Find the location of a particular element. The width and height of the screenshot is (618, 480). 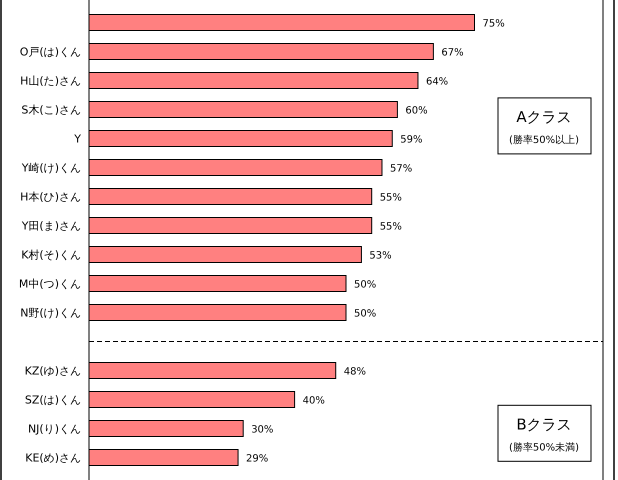

data-label: 40% is located at coordinates (313, 401).